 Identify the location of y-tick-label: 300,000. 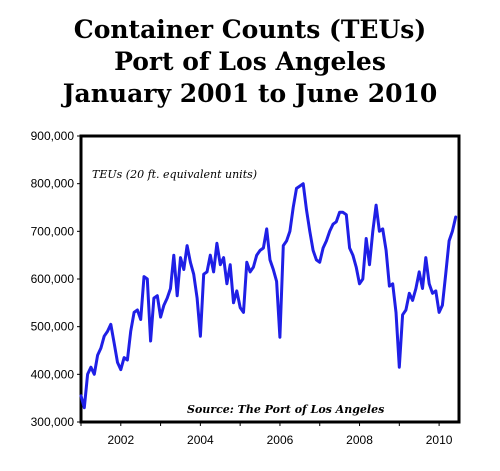
(53, 422).